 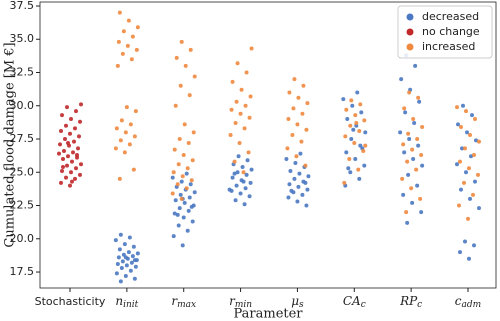 I want to click on x-tick-label-sub: c, so click(x=363, y=305).